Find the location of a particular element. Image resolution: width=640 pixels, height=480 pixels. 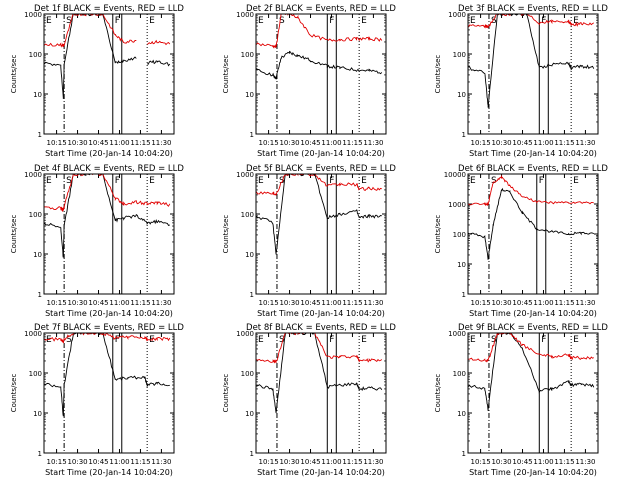

panel-title: Det 2f BLACK = Events, RED = LLD is located at coordinates (321, 9).